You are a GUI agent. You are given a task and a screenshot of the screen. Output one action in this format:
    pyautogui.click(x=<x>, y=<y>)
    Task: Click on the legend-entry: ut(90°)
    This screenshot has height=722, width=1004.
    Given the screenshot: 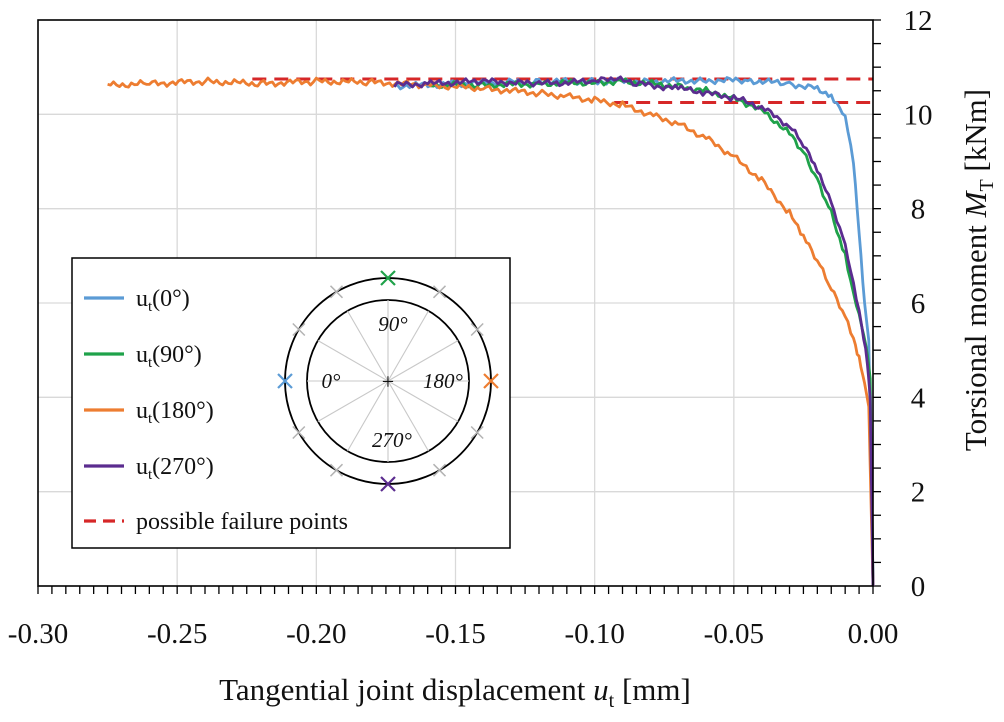 What is the action you would take?
    pyautogui.click(x=143, y=356)
    